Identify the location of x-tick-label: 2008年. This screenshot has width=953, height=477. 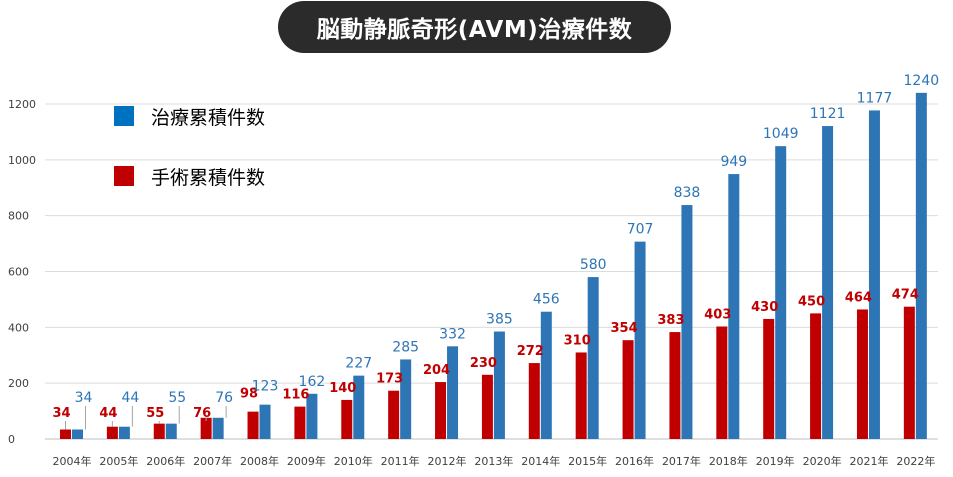
(259, 461).